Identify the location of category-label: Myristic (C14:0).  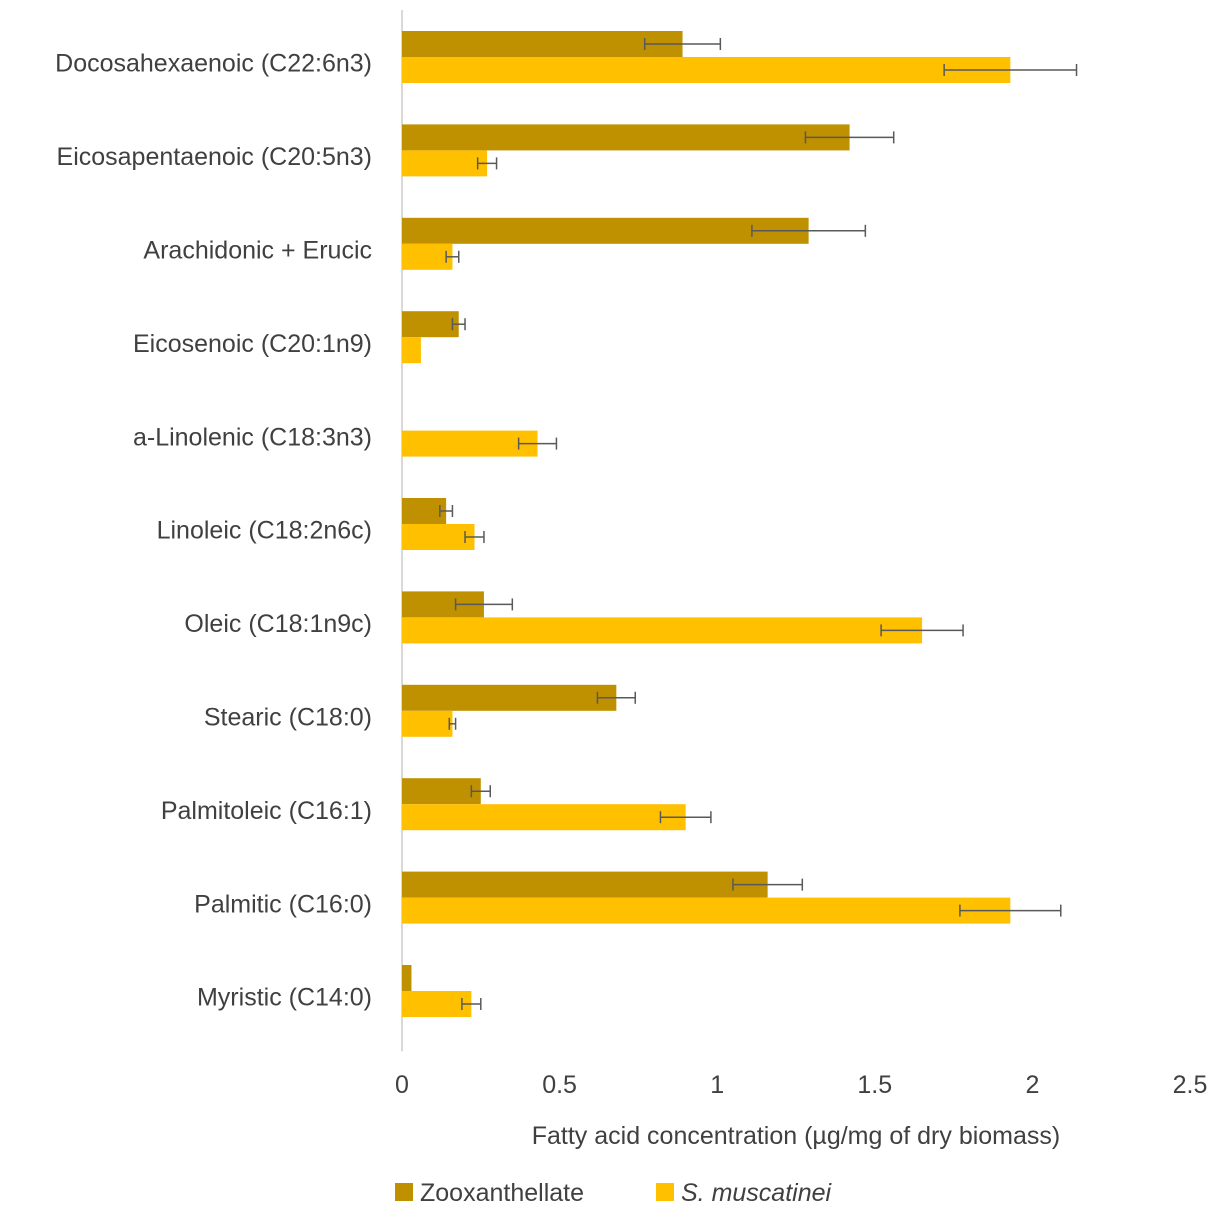
(284, 998).